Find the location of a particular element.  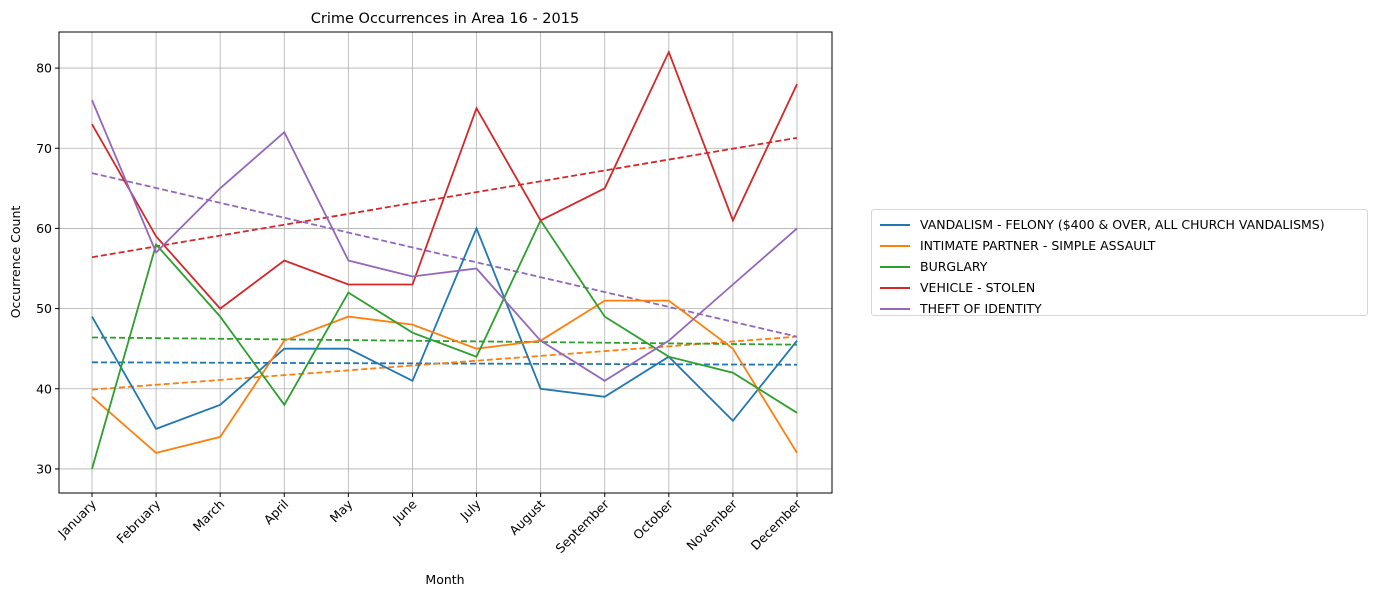

legend-label: VEHICLE - STOLEN is located at coordinates (978, 287).